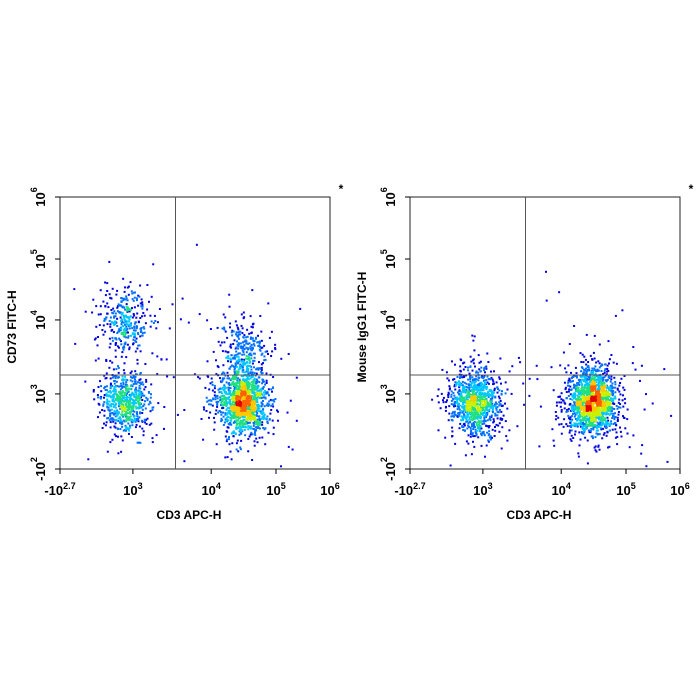 This screenshot has width=700, height=700. What do you see at coordinates (38, 196) in the screenshot?
I see `y-tick-label: 106` at bounding box center [38, 196].